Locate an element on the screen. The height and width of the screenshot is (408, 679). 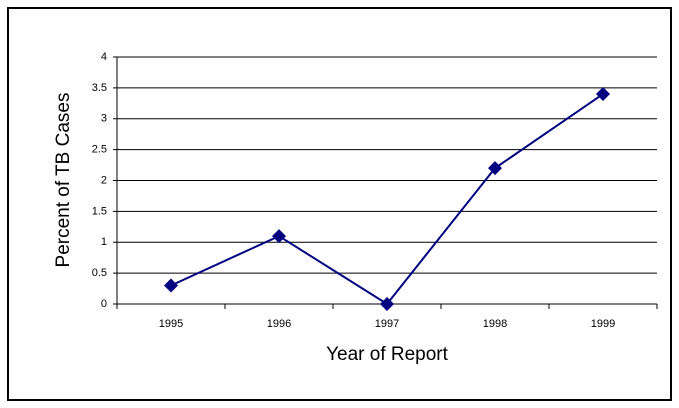
y-tick-label: 1 is located at coordinates (104, 242).